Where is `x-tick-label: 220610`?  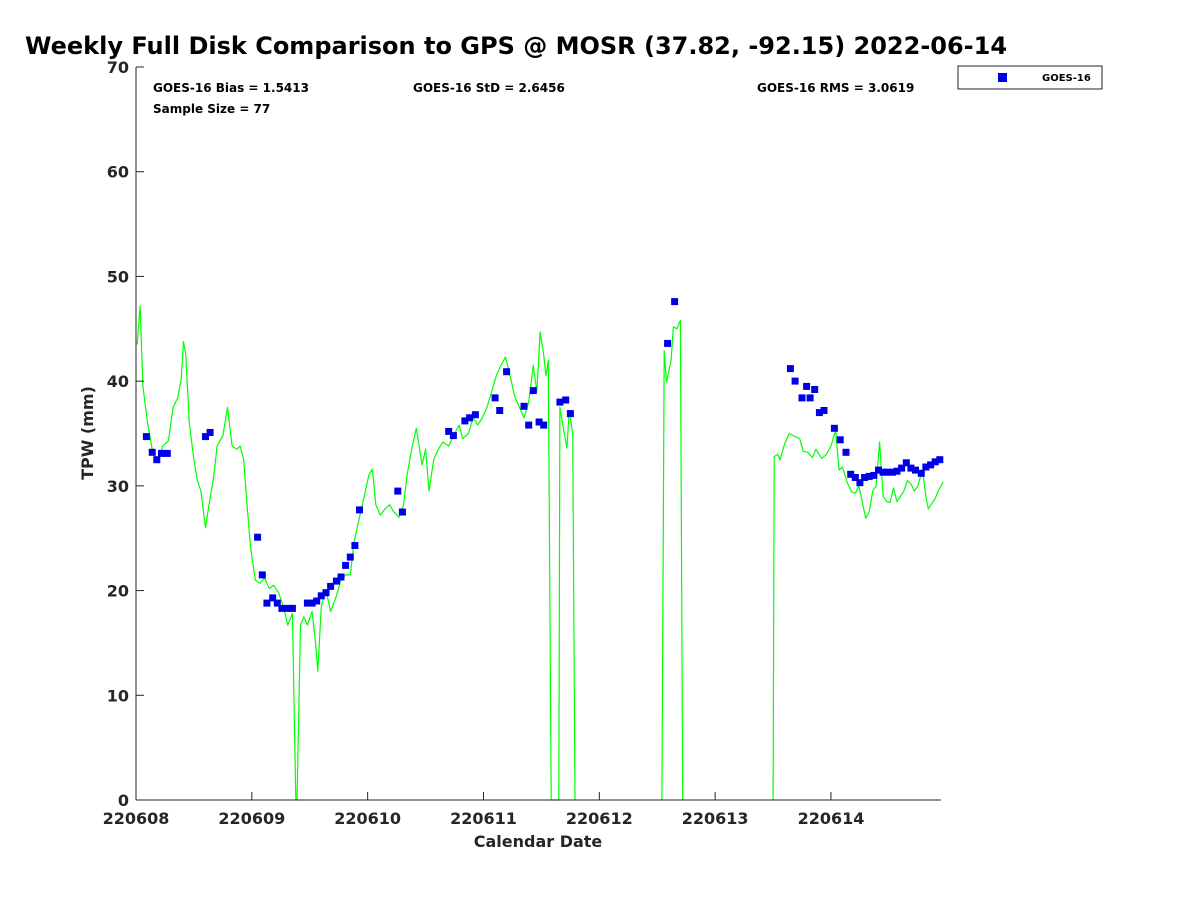
x-tick-label: 220610 is located at coordinates (367, 818).